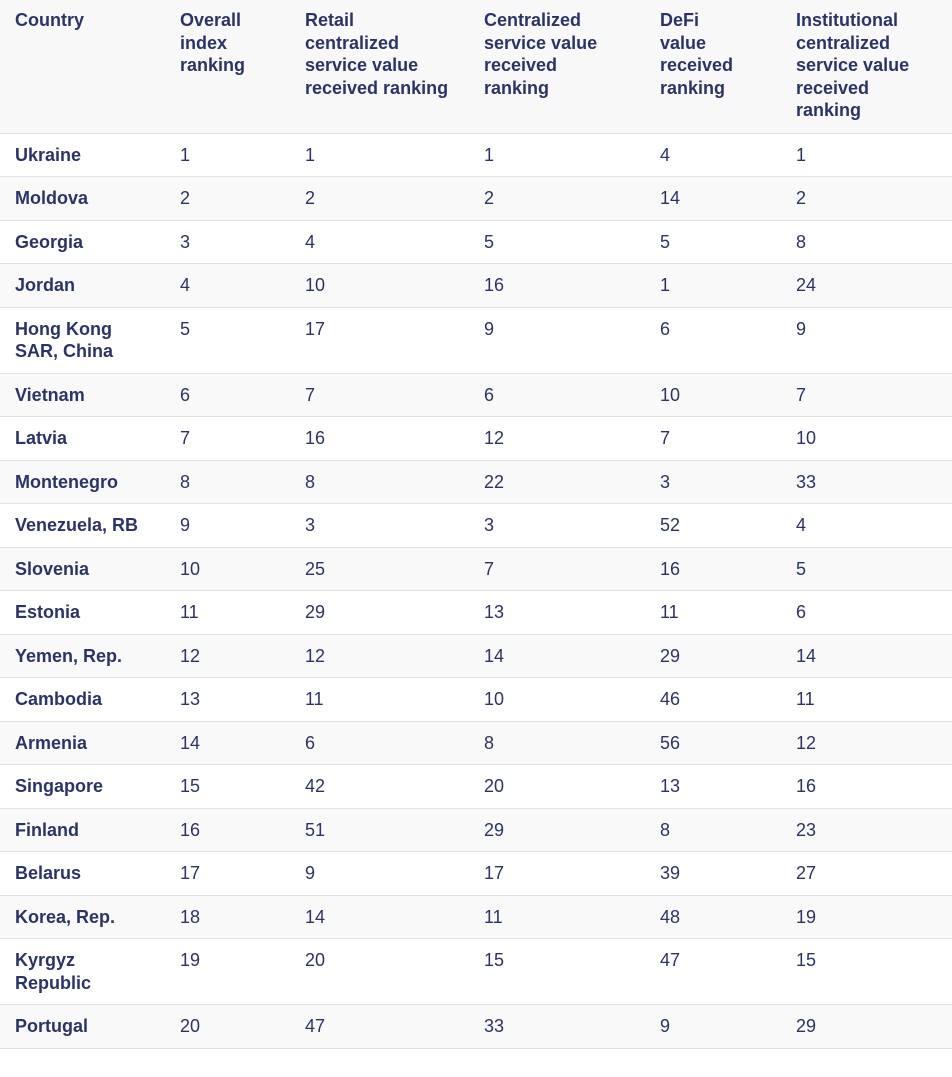 Image resolution: width=952 pixels, height=1077 pixels. I want to click on cell-defi-ranking: 10, so click(713, 394).